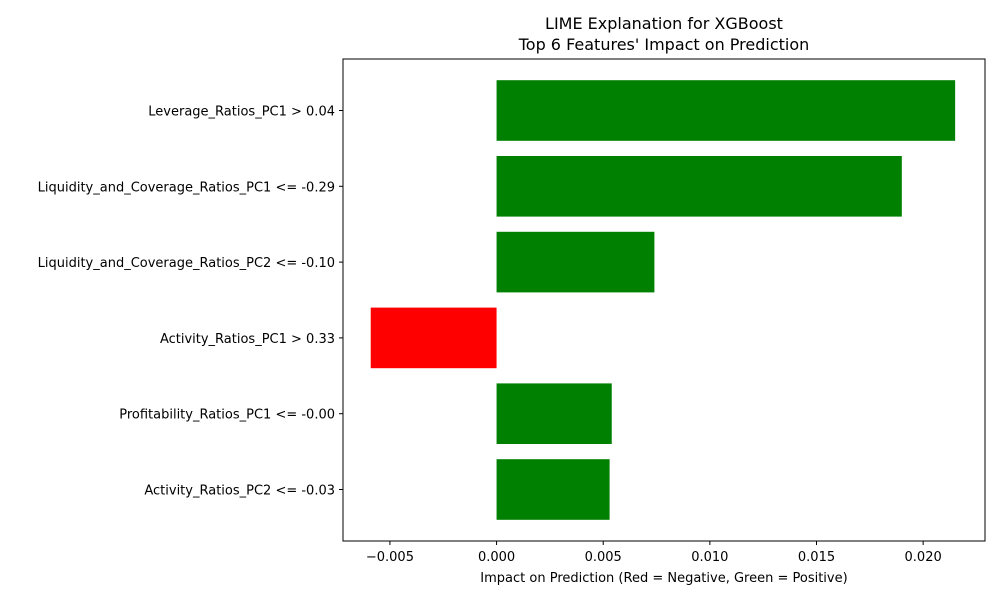 The width and height of the screenshot is (1000, 600). I want to click on x-tick-label: −0.005, so click(390, 557).